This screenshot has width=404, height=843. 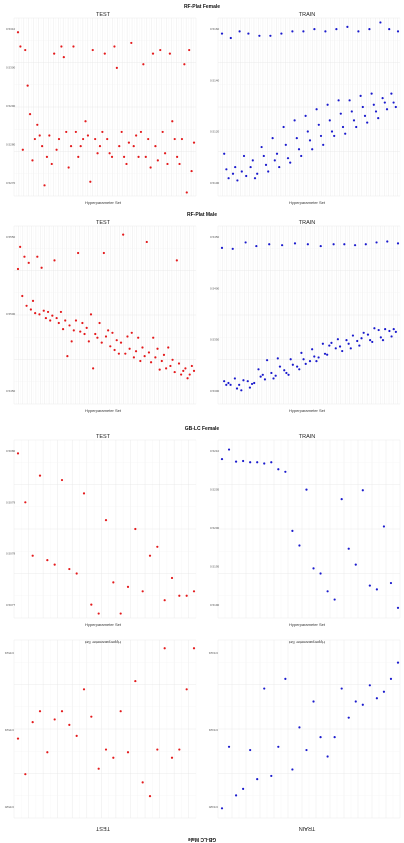 I want to click on panel-title: TEST, so click(x=103, y=15).